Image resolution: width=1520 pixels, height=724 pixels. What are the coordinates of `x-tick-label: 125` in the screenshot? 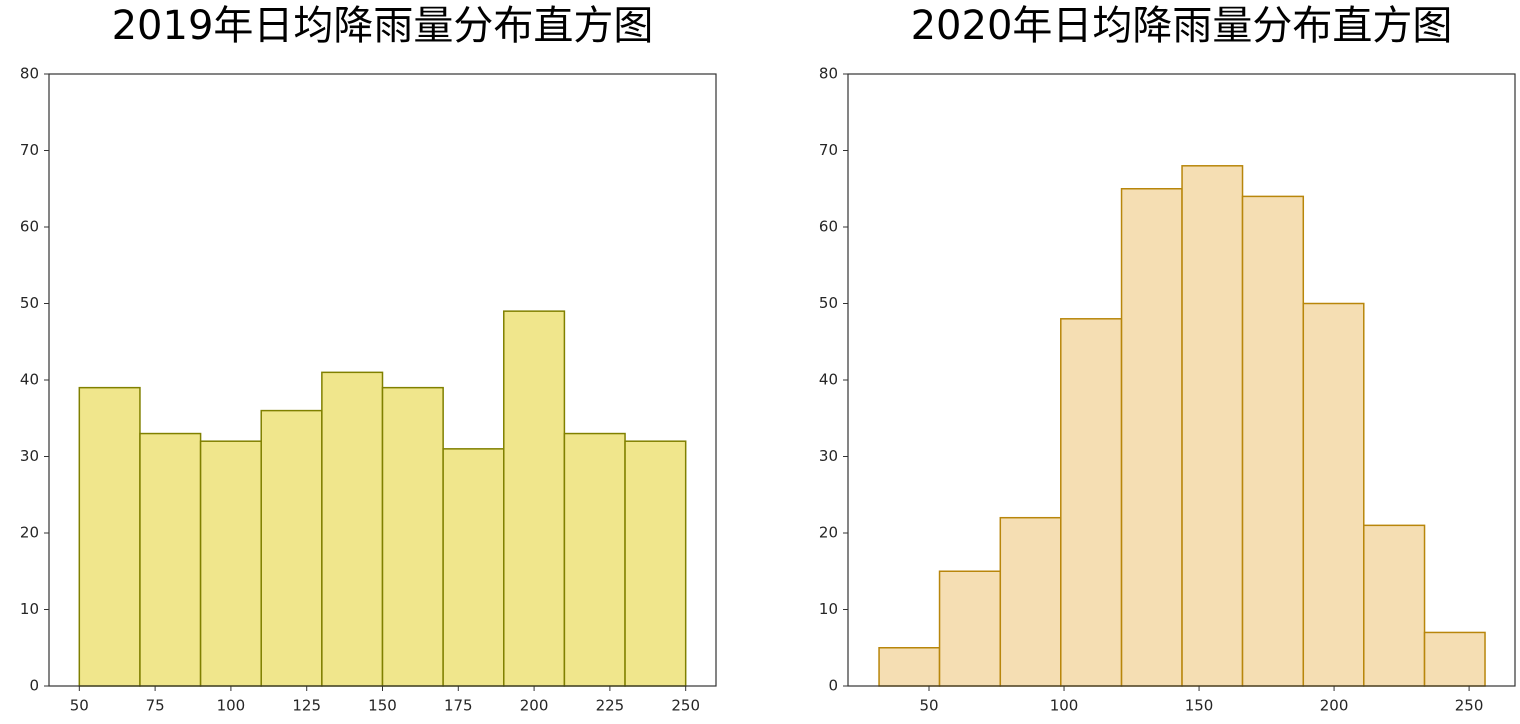 It's located at (306, 706).